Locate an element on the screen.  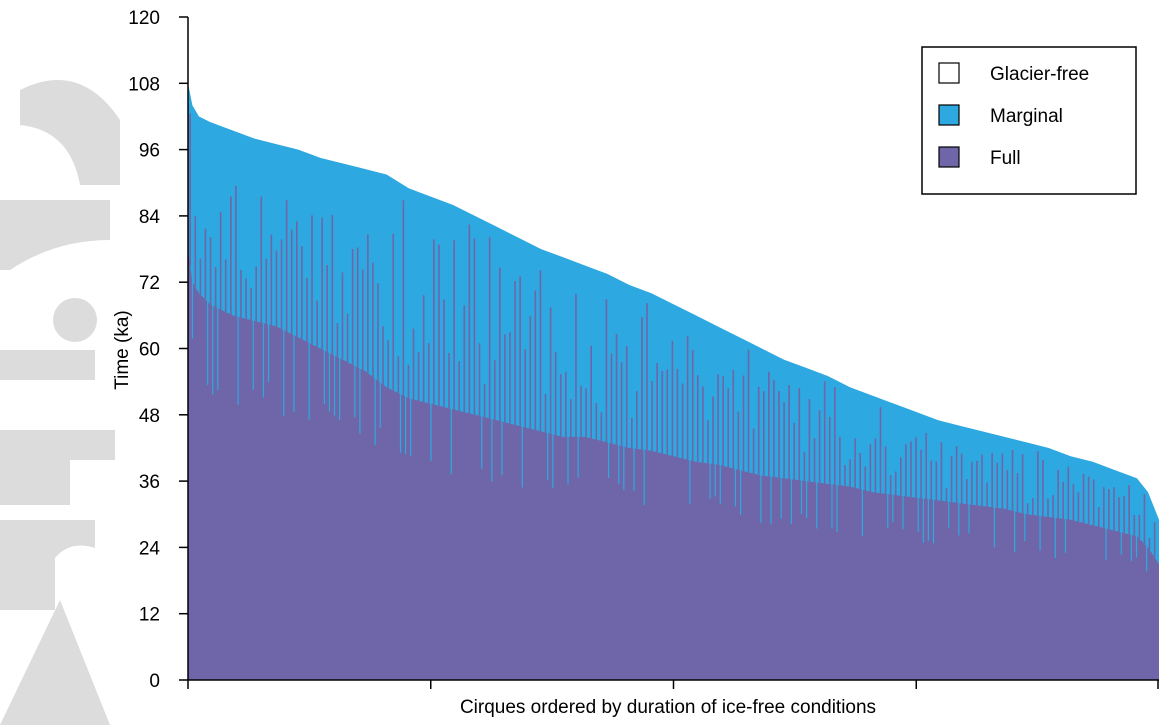
y-tick-label: 96 is located at coordinates (149, 151).